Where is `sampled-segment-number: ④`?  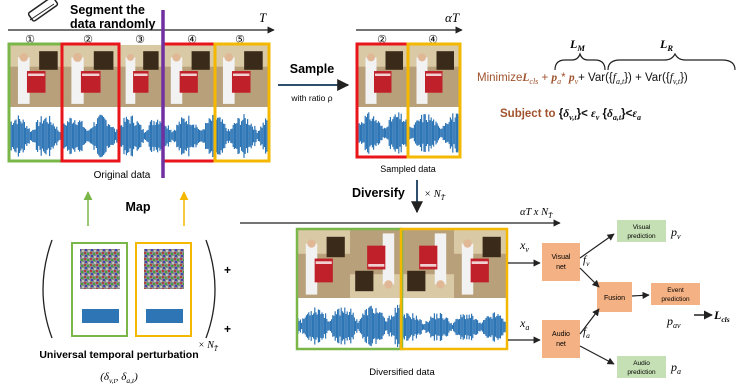
sampled-segment-number: ④ is located at coordinates (433, 40).